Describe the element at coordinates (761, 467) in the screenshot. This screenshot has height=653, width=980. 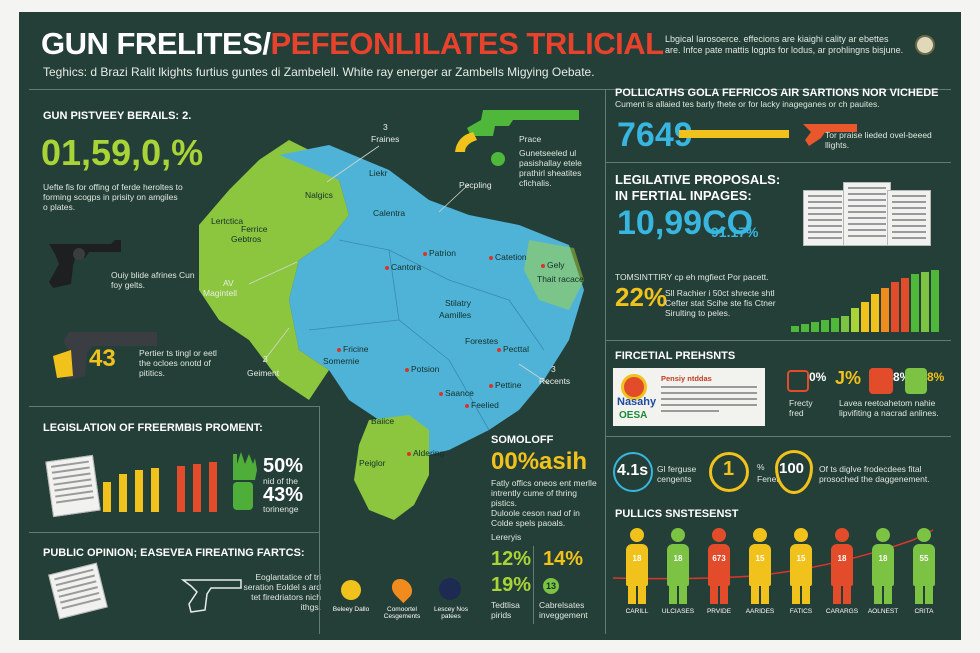
I see `gauge-2-pct: %` at that location.